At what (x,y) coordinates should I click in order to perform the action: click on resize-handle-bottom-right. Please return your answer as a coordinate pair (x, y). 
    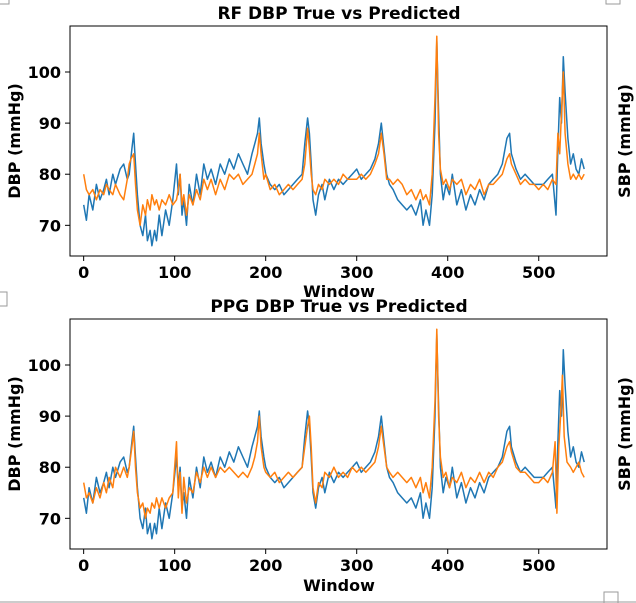
    Looking at the image, I should click on (611, 597).